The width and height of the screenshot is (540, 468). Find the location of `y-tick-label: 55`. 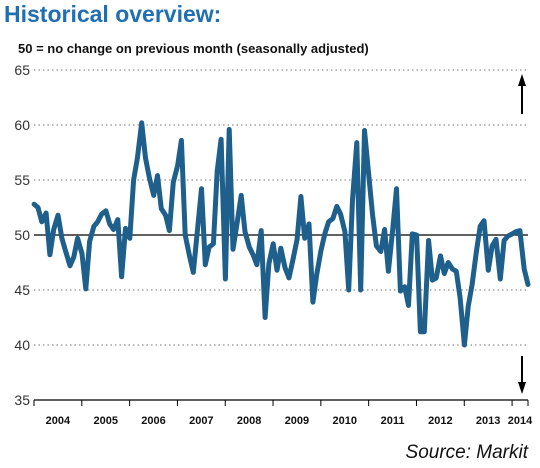

y-tick-label: 55 is located at coordinates (22, 180).